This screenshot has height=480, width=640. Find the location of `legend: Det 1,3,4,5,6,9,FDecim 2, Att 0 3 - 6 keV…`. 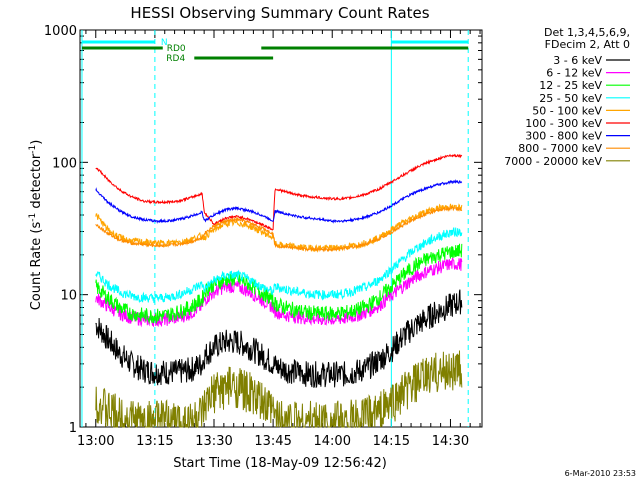

legend: Det 1,3,4,5,6,9,FDecim 2, Att 0 3 - 6 keV… is located at coordinates (567, 97).